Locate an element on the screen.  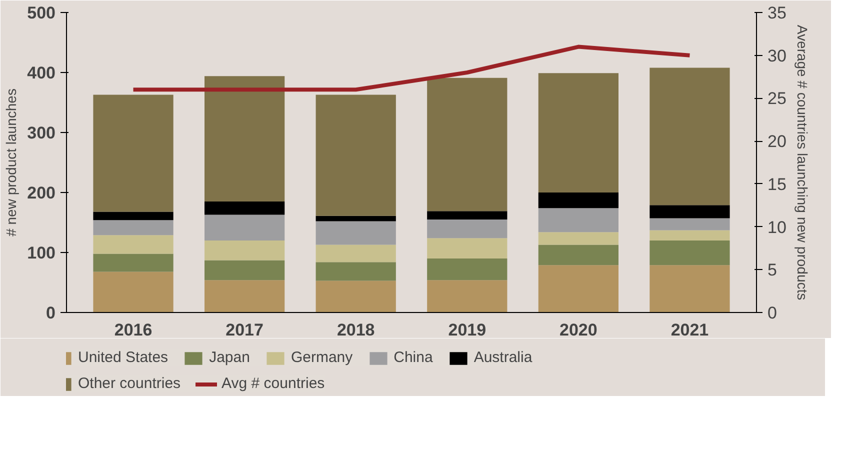
legend-label: United States is located at coordinates (123, 357).